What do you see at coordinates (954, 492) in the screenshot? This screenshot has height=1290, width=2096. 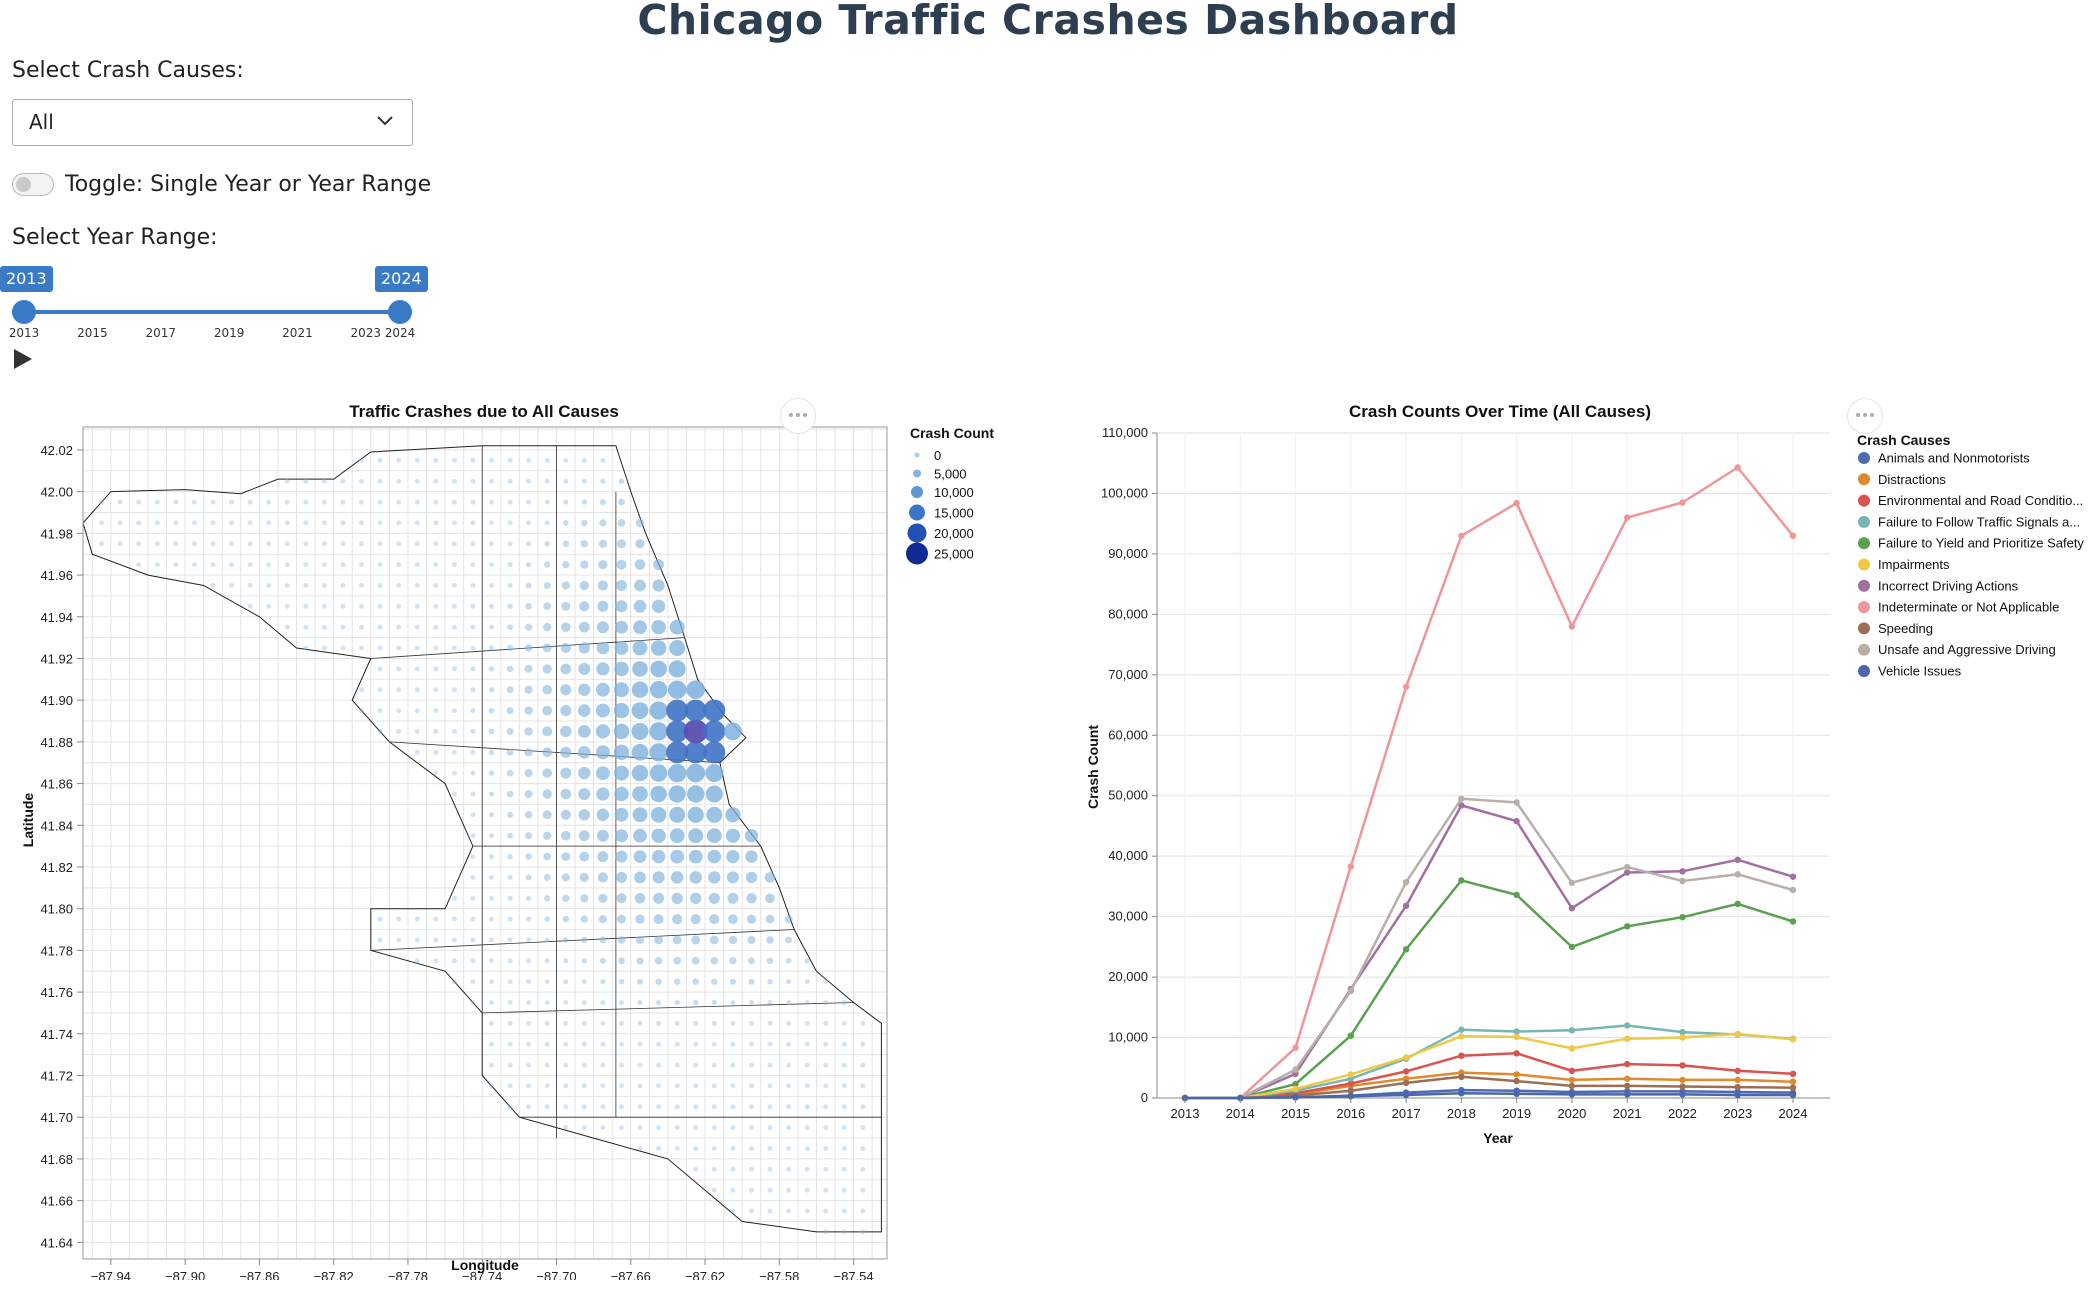 I see `map-legend-label: 10,000` at bounding box center [954, 492].